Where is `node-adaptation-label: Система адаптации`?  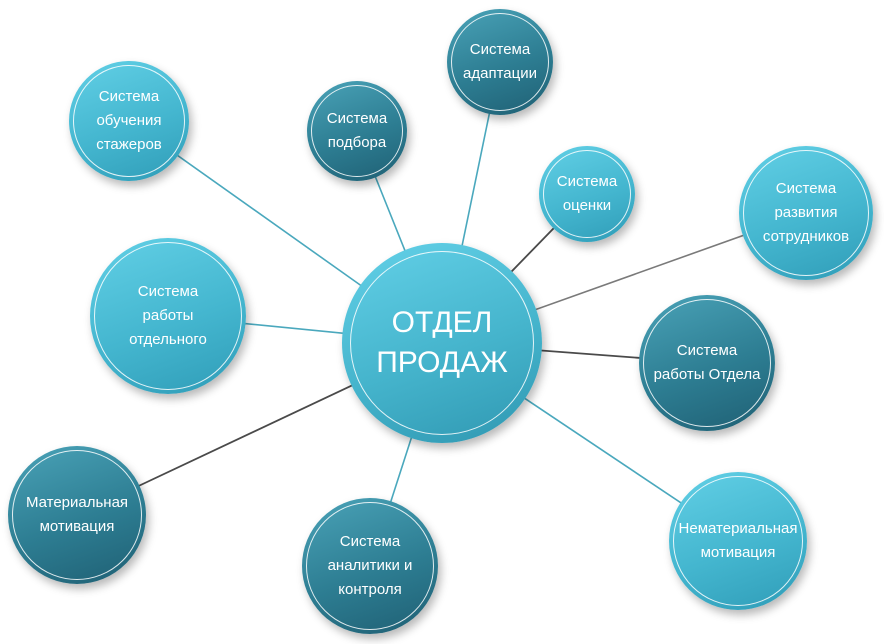
node-adaptation-label: Система адаптации is located at coordinates (500, 61).